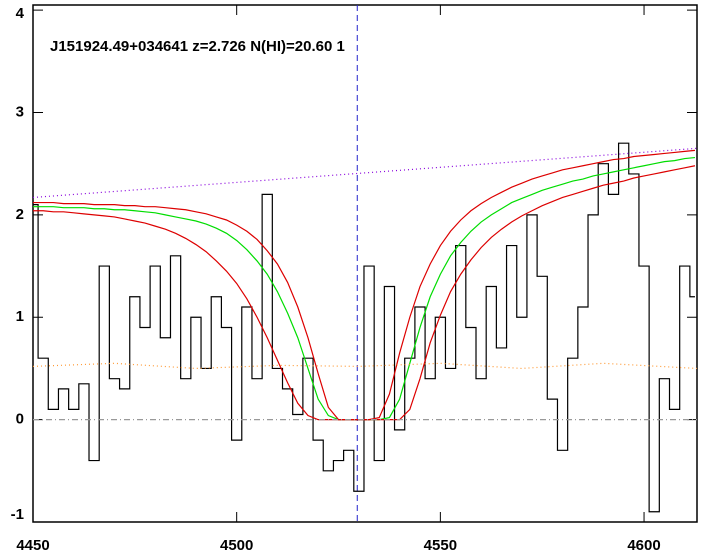 The height and width of the screenshot is (556, 704). What do you see at coordinates (17, 514) in the screenshot?
I see `y-tick-label: -1` at bounding box center [17, 514].